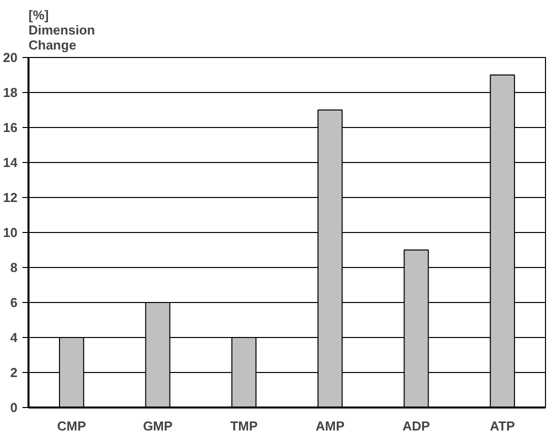  Describe the element at coordinates (10, 232) in the screenshot. I see `y-tick-label: 10` at that location.